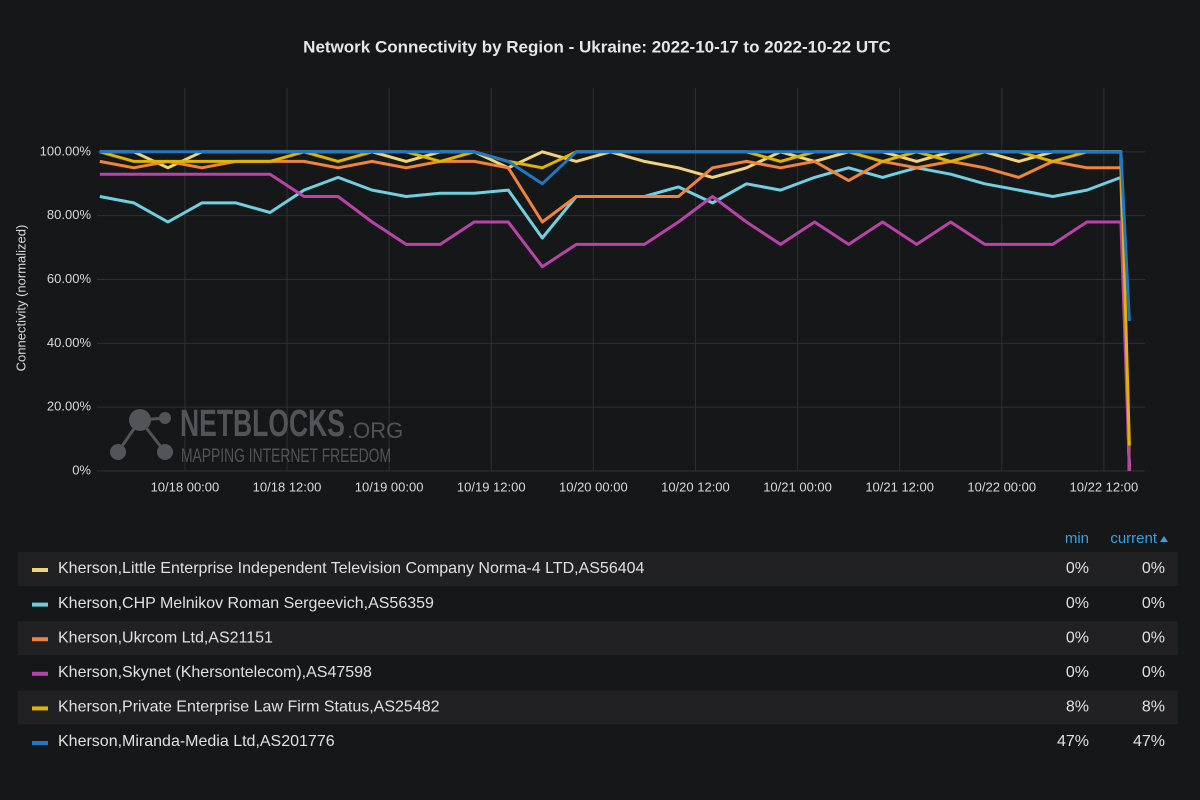 The image size is (1200, 800). I want to click on x-tick-label: 10/20 12:00, so click(695, 486).